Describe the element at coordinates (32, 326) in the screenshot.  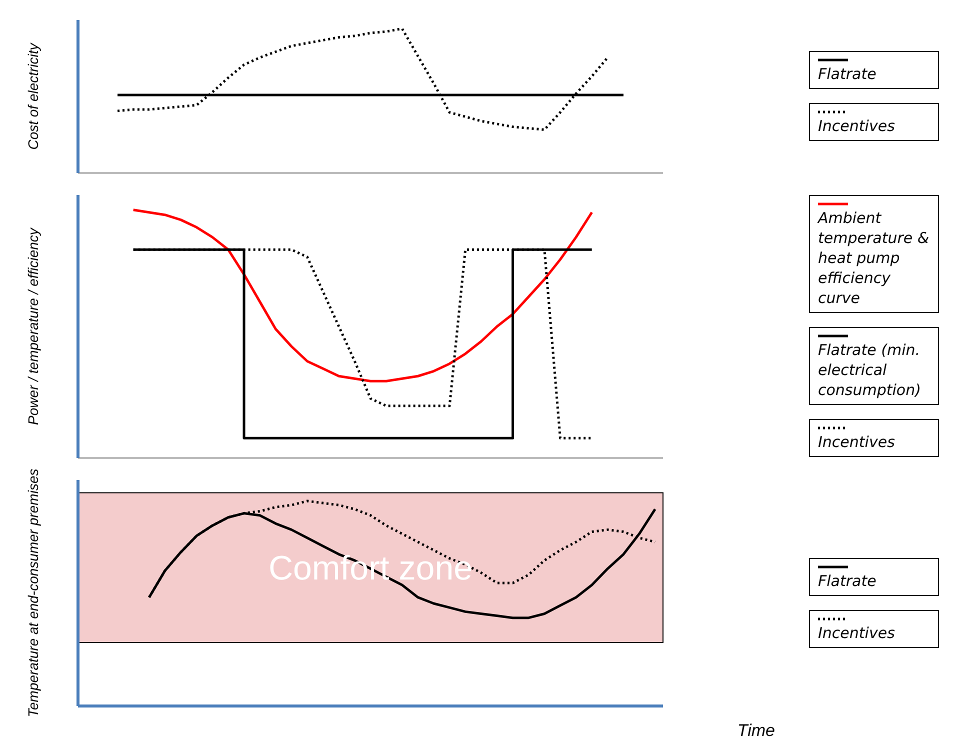
I see `y-axis-title: Power / temperature / efficiency` at that location.